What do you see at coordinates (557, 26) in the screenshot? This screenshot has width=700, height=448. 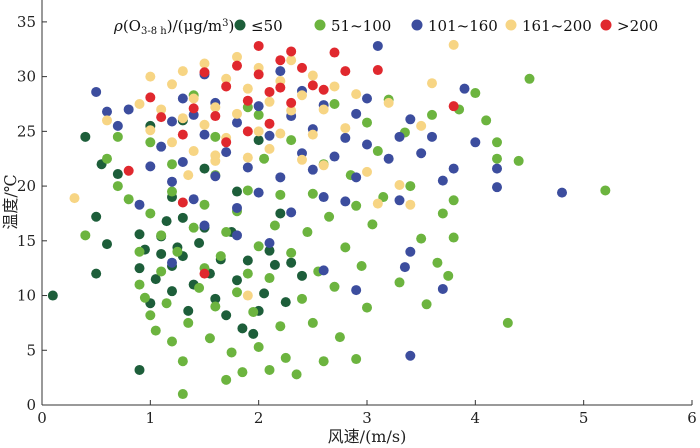 I see `legend-label-3: 161~200` at bounding box center [557, 26].